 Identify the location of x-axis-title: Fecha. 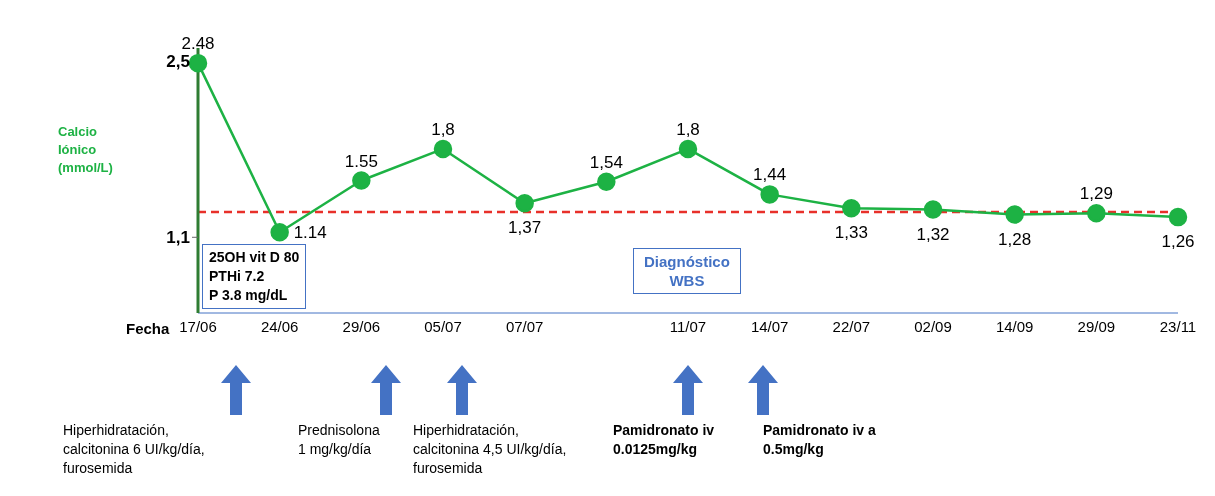
(148, 328).